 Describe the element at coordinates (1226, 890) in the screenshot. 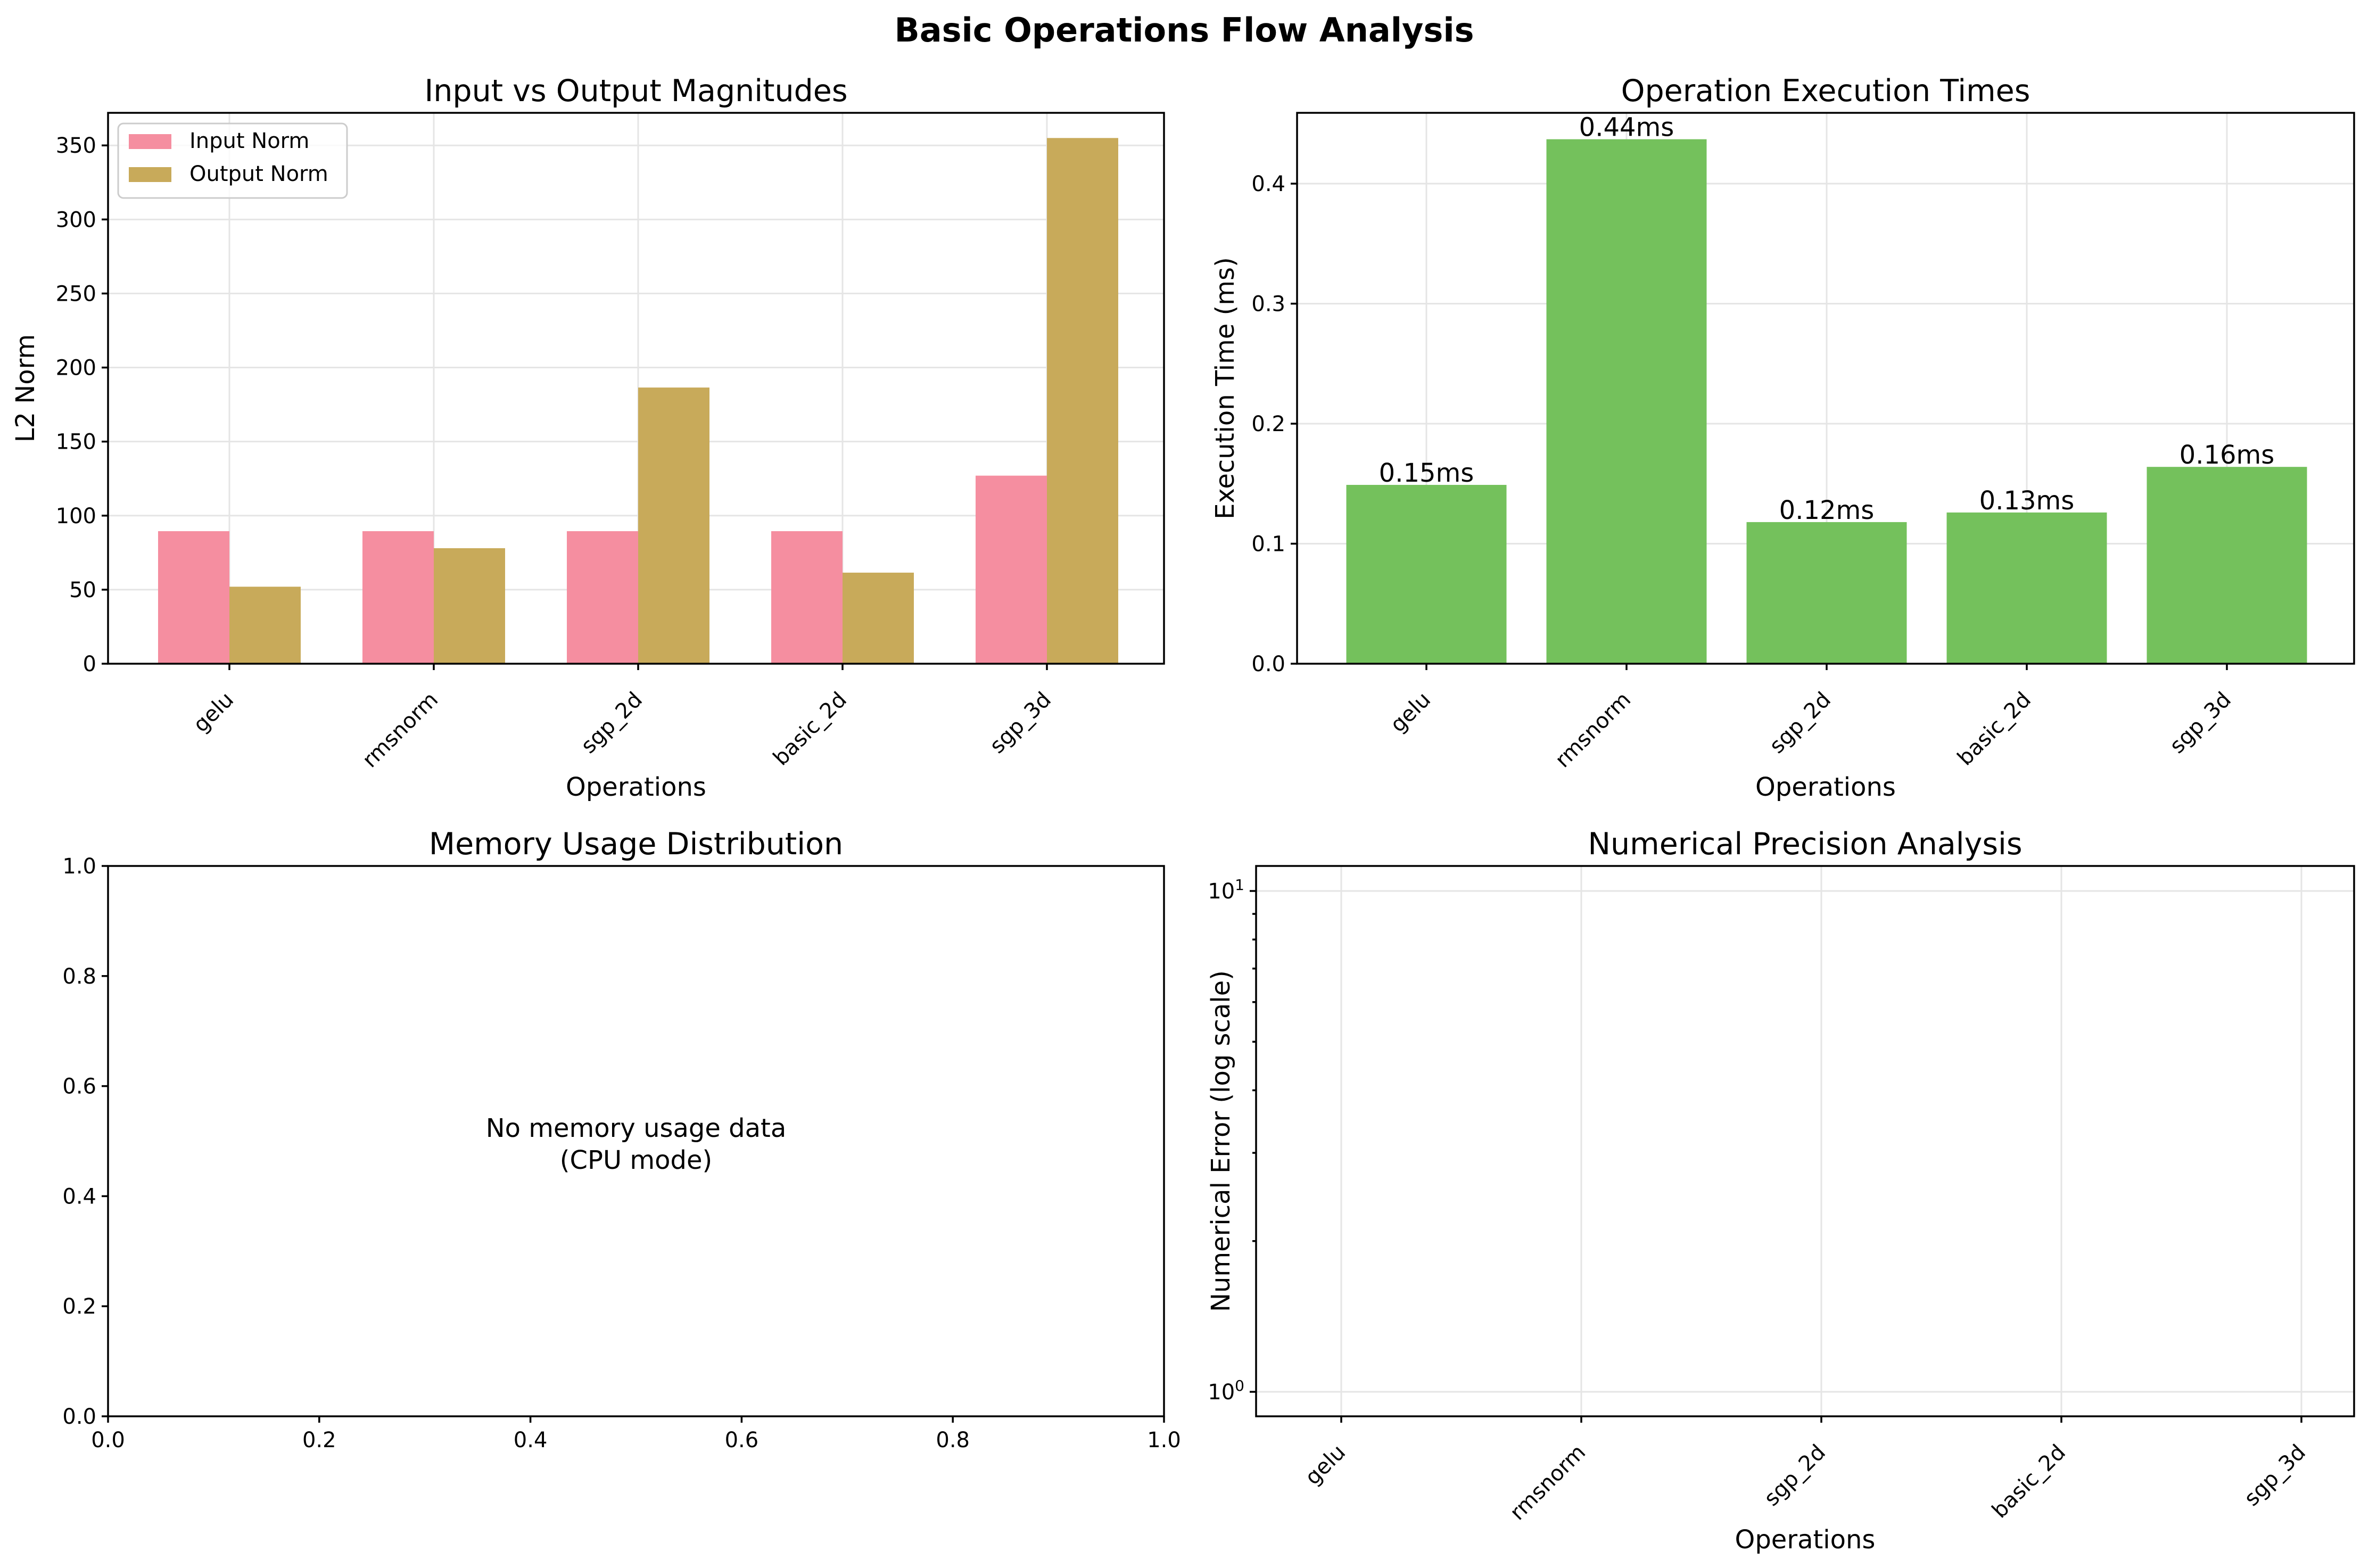

I see `y-tick-label: 101` at that location.